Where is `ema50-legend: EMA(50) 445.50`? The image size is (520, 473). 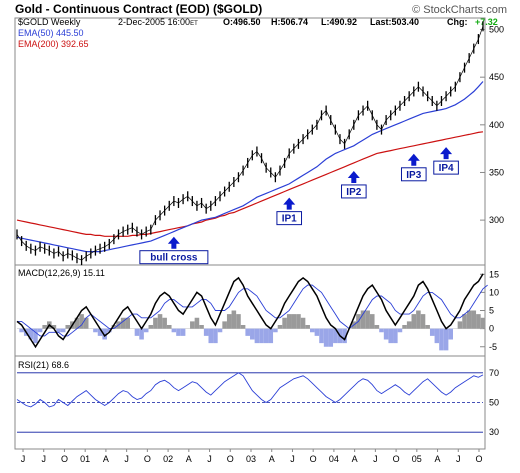 ema50-legend: EMA(50) 445.50 is located at coordinates (51, 33).